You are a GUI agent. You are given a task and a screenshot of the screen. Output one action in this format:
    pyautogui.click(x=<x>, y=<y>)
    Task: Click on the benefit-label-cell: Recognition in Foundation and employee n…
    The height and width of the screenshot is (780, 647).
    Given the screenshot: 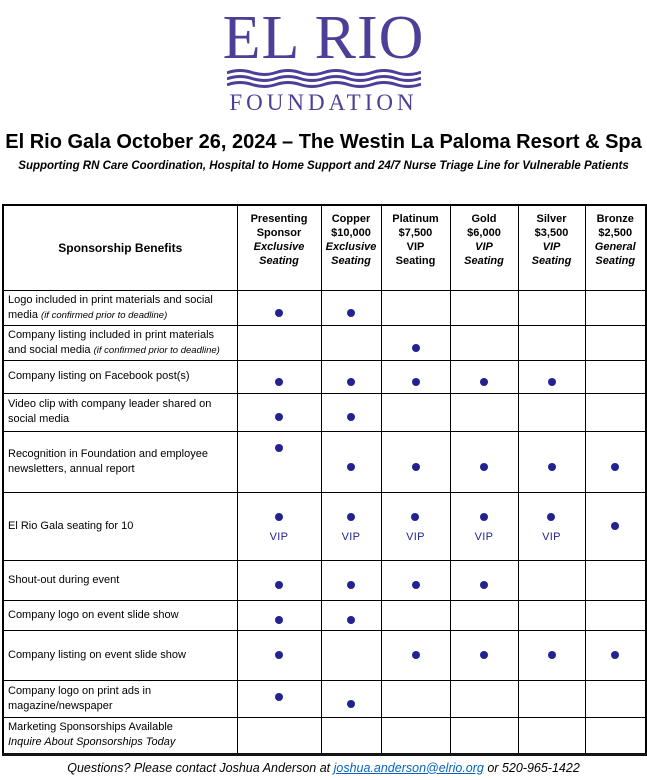 What is the action you would take?
    pyautogui.click(x=120, y=461)
    